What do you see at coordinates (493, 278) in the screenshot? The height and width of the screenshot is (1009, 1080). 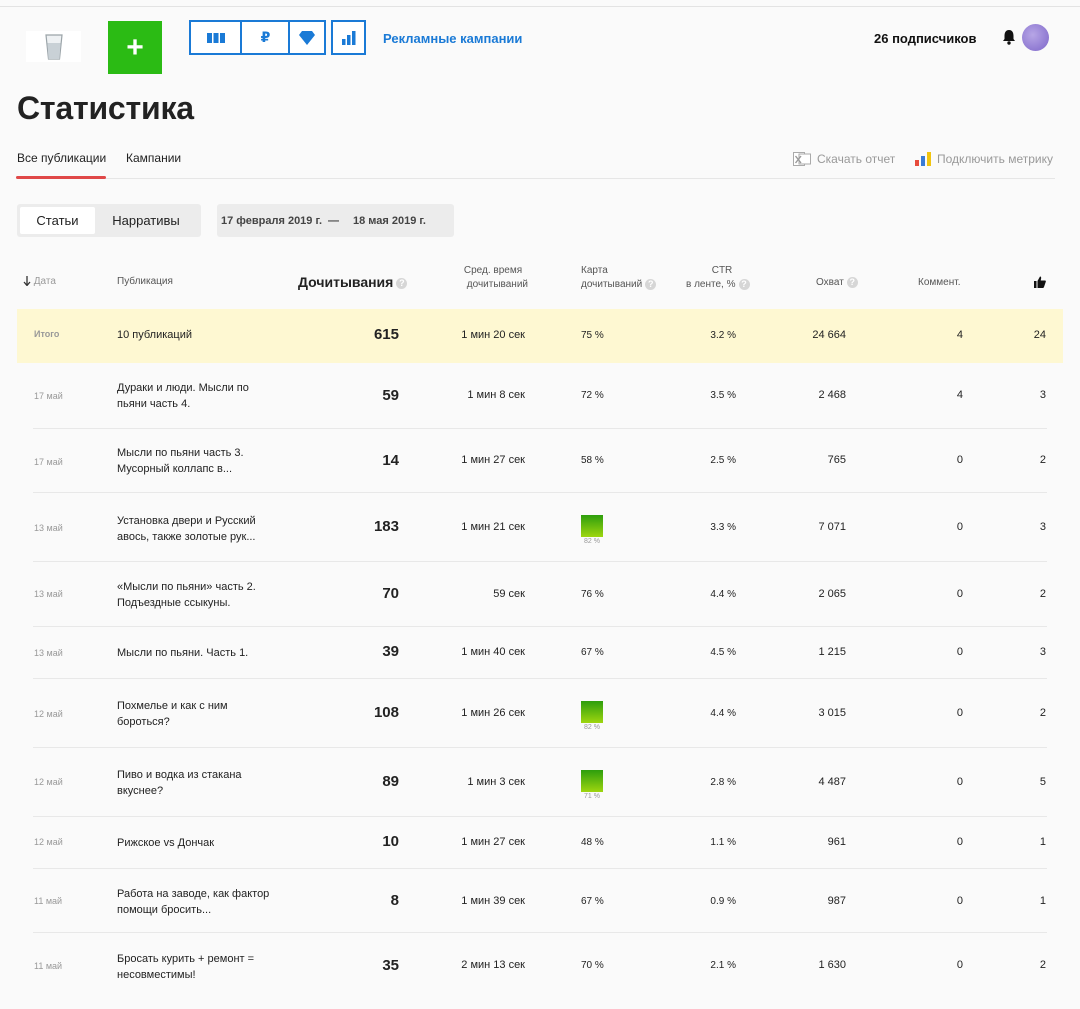 I see `column-avg-time: Сред. время дочитываний` at bounding box center [493, 278].